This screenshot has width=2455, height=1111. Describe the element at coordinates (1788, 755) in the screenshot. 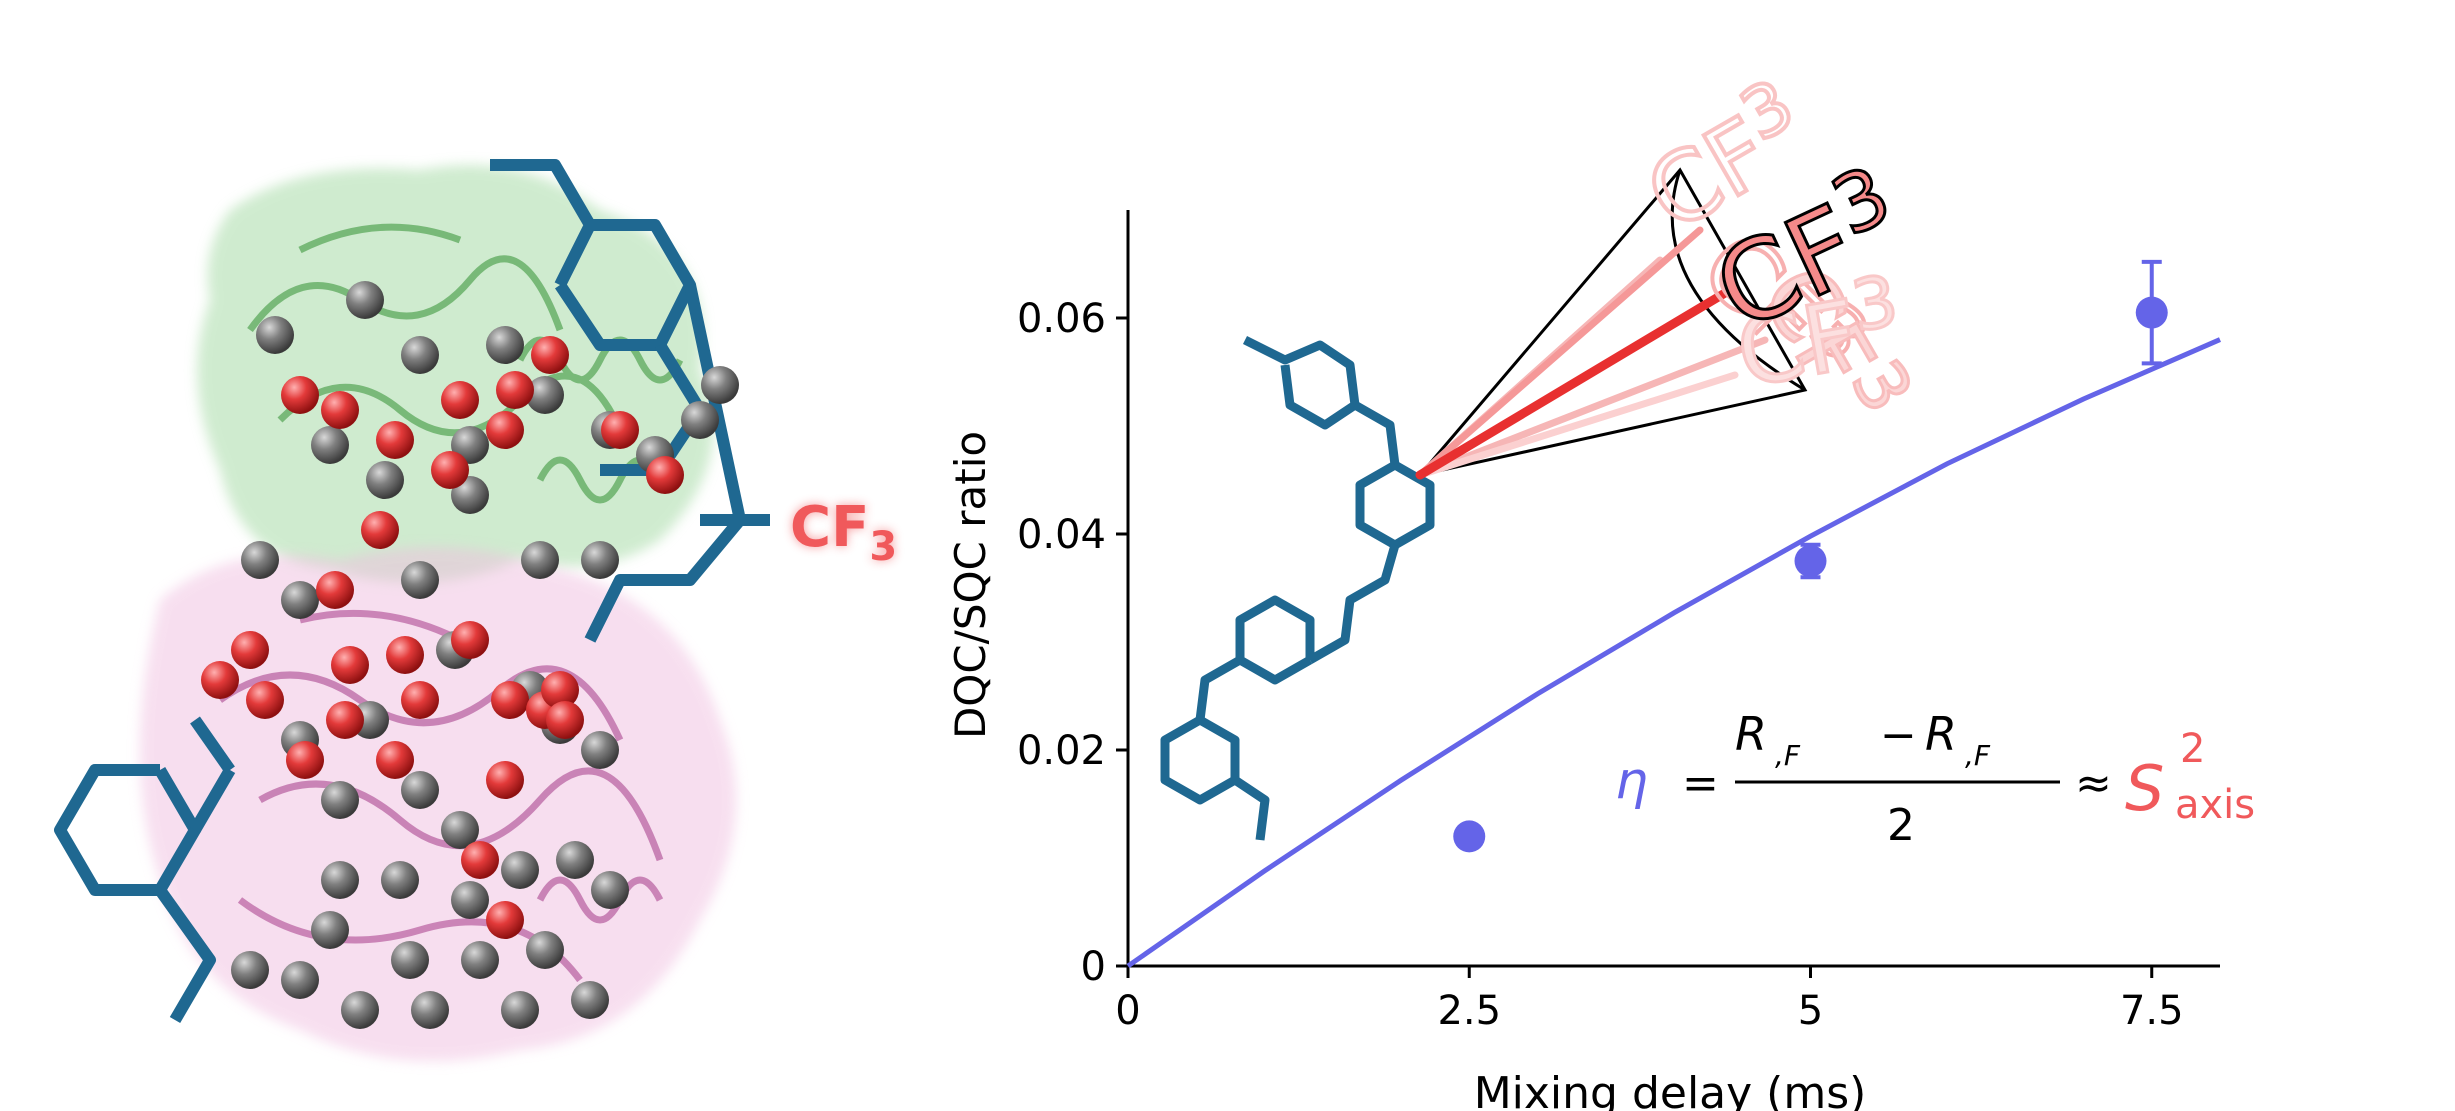

I see `eq-num-sub1: ,F` at that location.